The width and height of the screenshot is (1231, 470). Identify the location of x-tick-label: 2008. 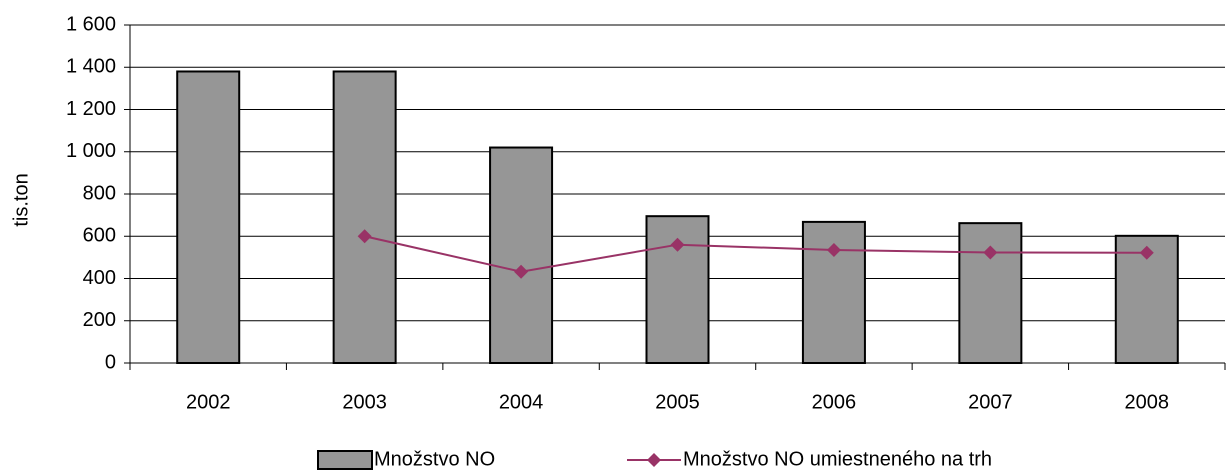
(1147, 402).